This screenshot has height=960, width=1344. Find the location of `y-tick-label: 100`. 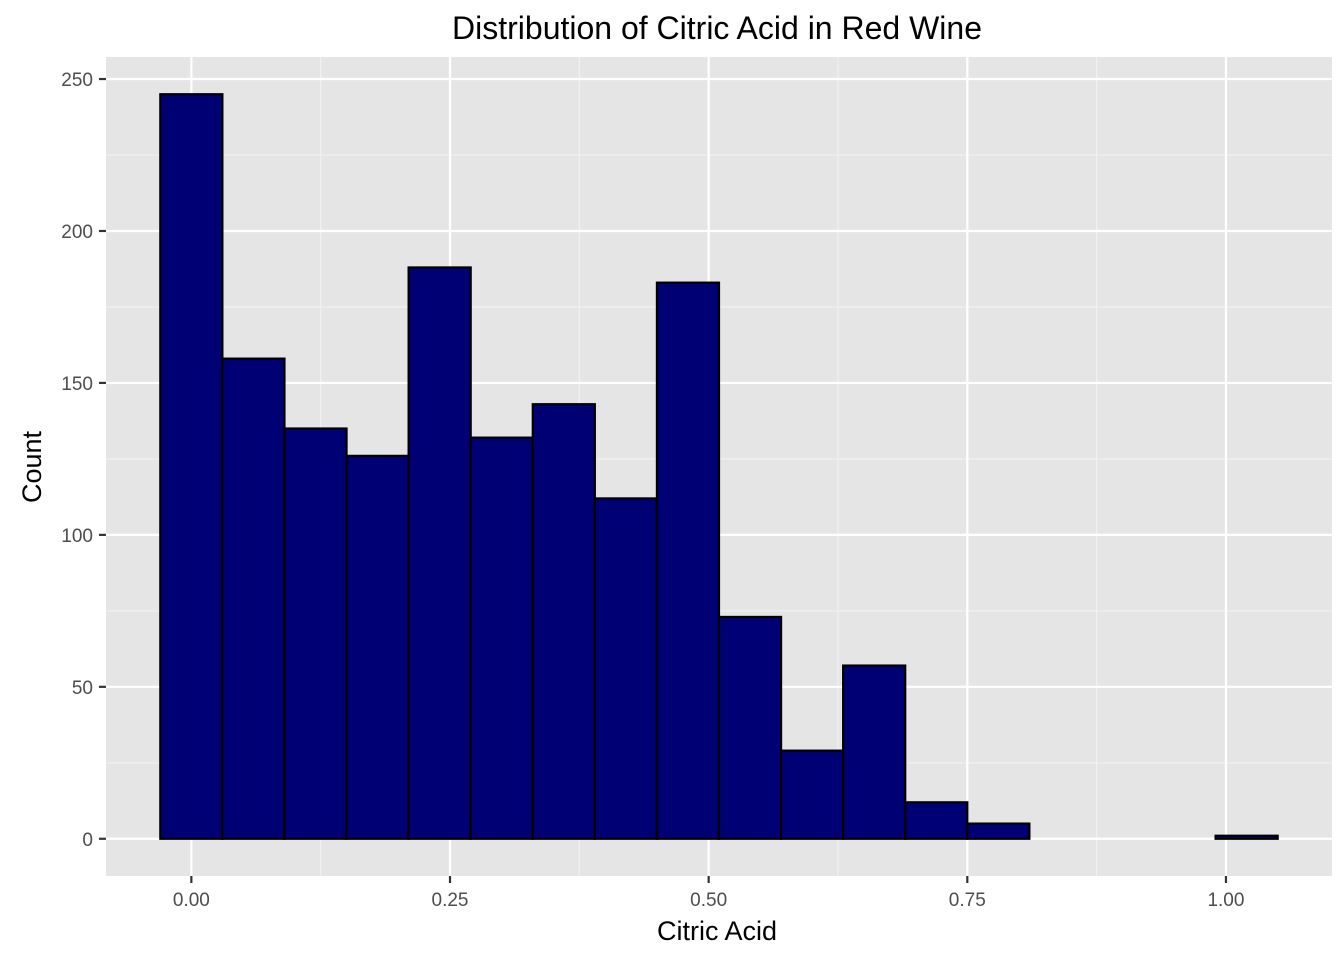

y-tick-label: 100 is located at coordinates (77, 536).